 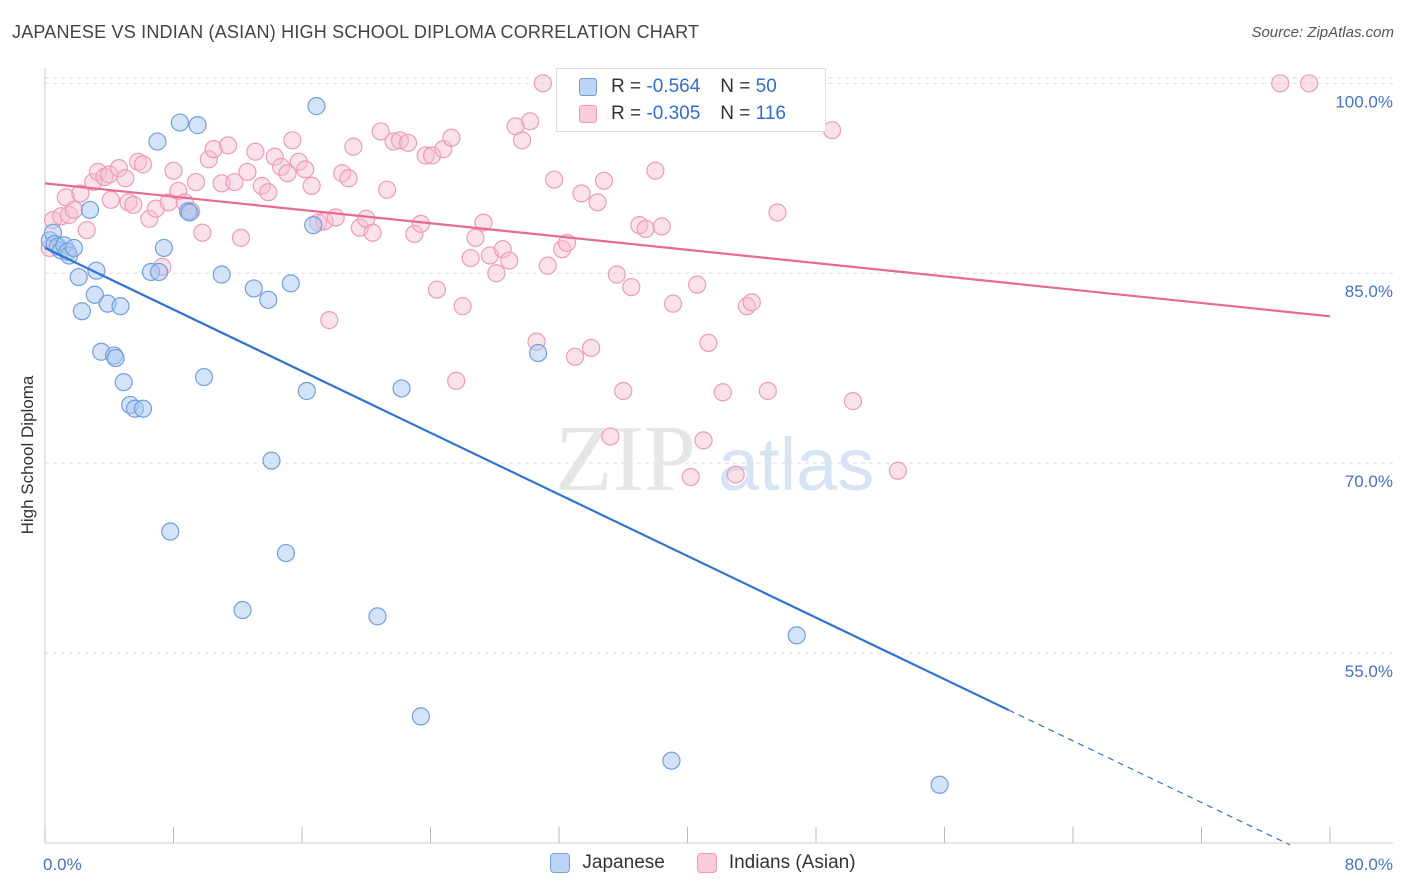 What do you see at coordinates (796, 464) in the screenshot?
I see `watermark-atlas: atlas` at bounding box center [796, 464].